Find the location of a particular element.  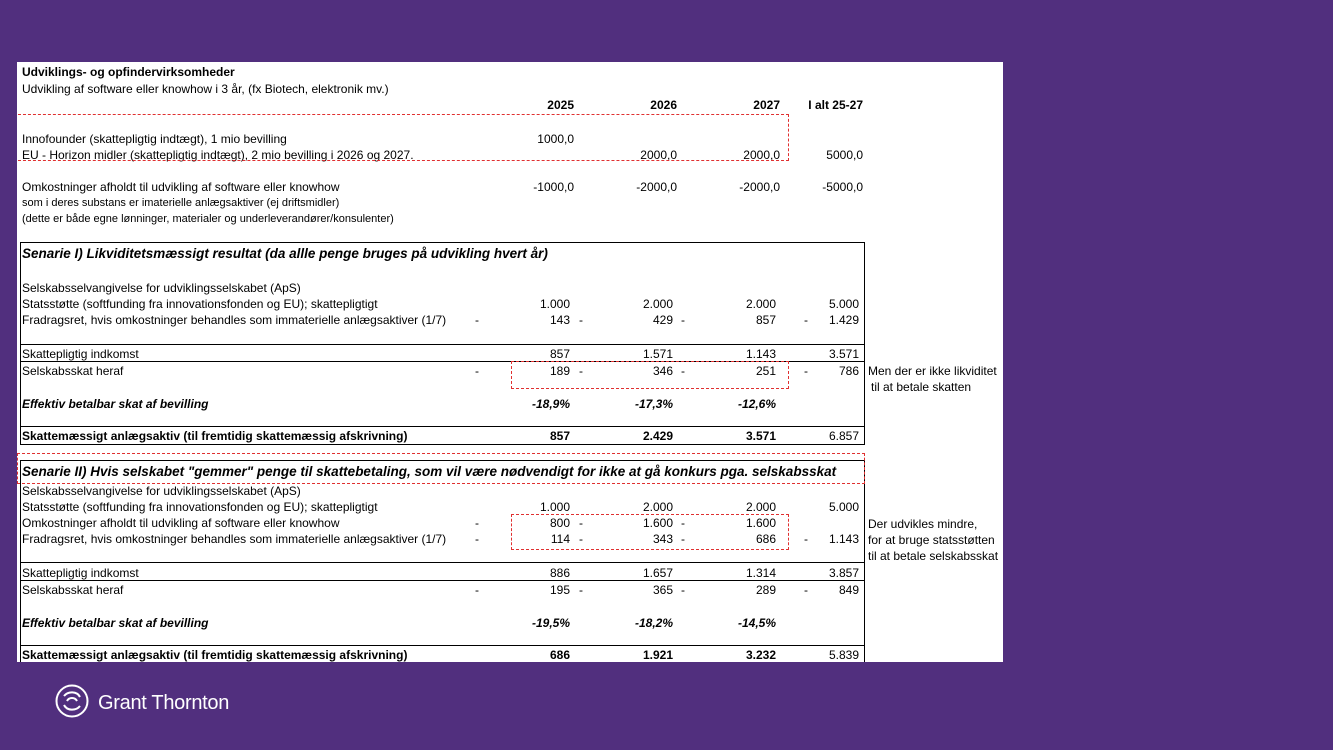

s2-side-note-line1: Der udvikles mindre, is located at coordinates (923, 524).